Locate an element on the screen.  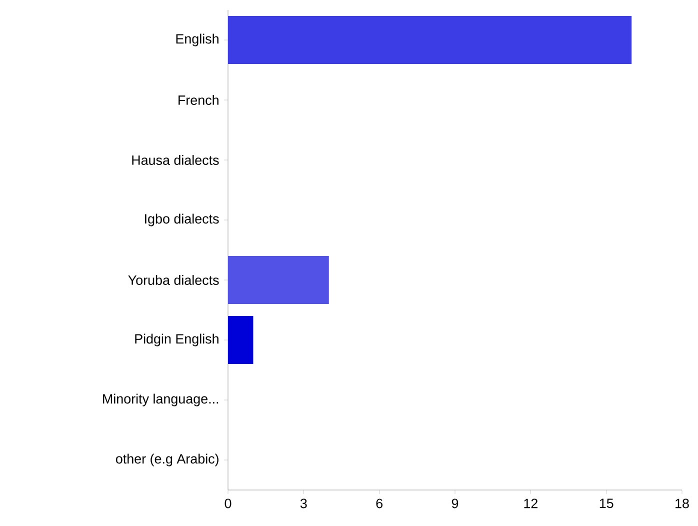
x-tick-label: 18 is located at coordinates (682, 503).